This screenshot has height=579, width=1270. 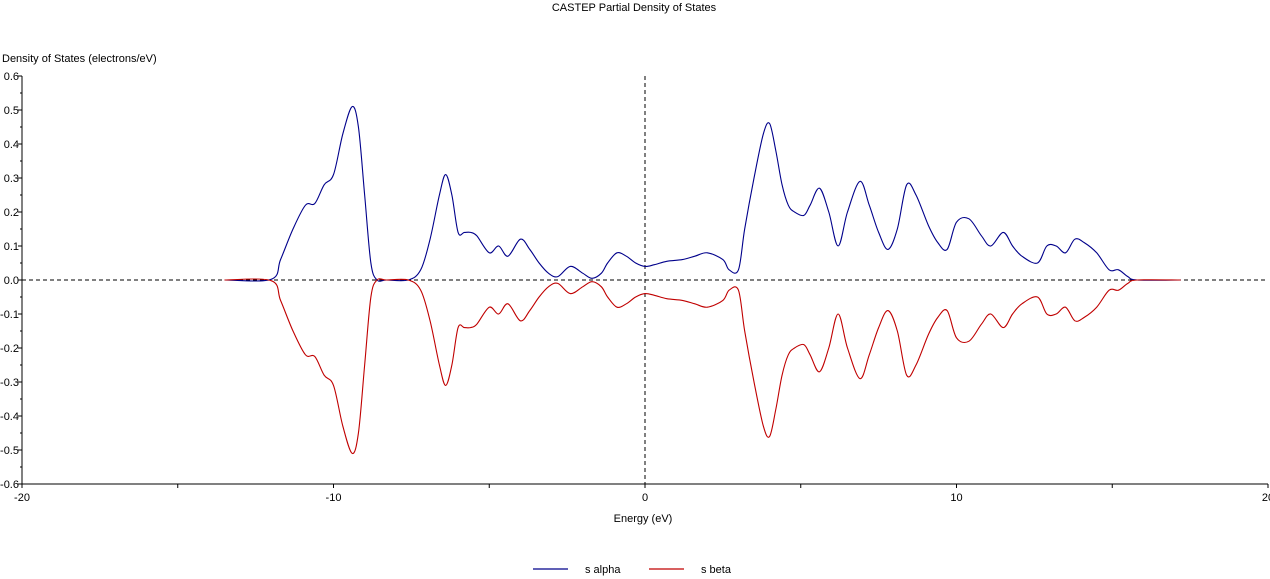 I want to click on x-tick-label: -10, so click(x=334, y=498).